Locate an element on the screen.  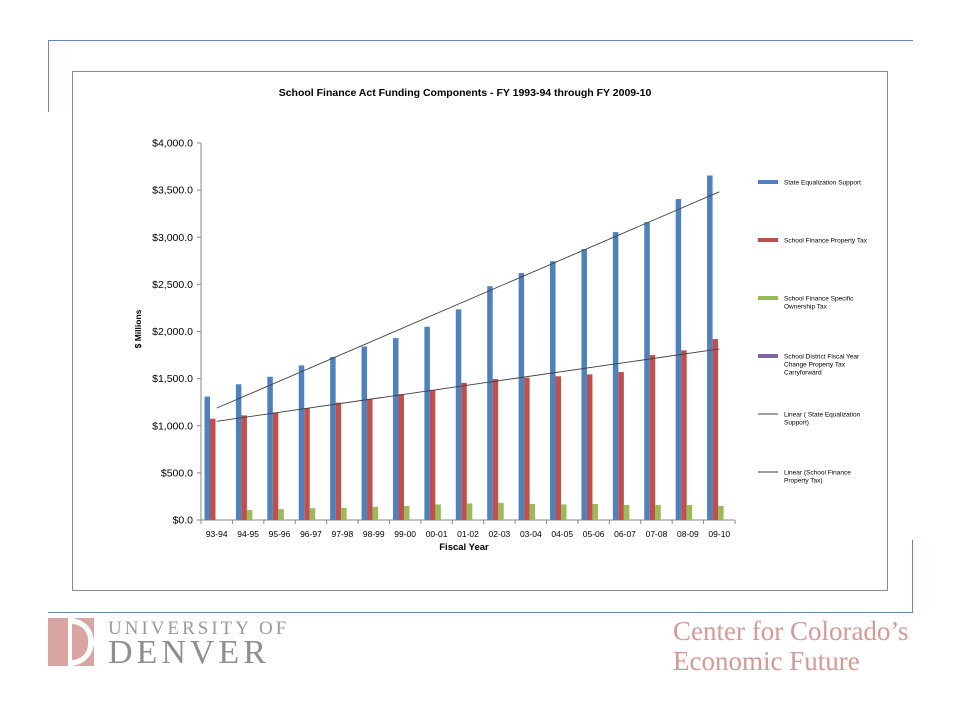
y-tick-label: $3,000.0 is located at coordinates (172, 238).